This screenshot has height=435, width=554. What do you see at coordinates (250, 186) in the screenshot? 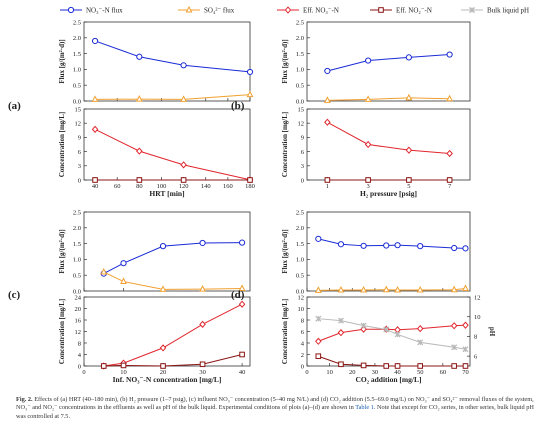
I see `x-tick-label-0-7: 180` at bounding box center [250, 186].